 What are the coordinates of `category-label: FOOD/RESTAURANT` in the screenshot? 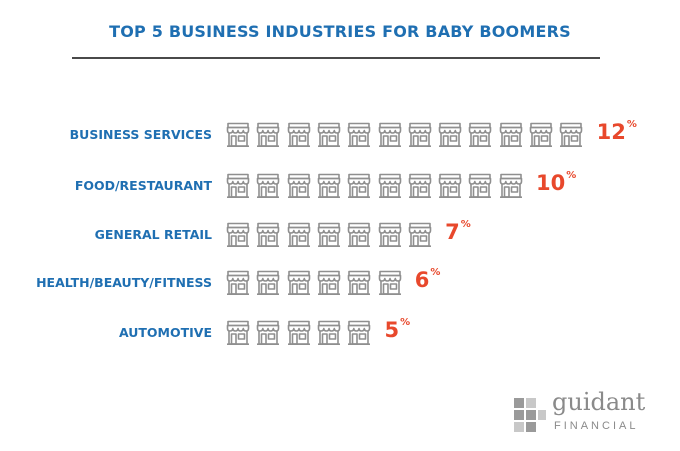 It's located at (143, 185).